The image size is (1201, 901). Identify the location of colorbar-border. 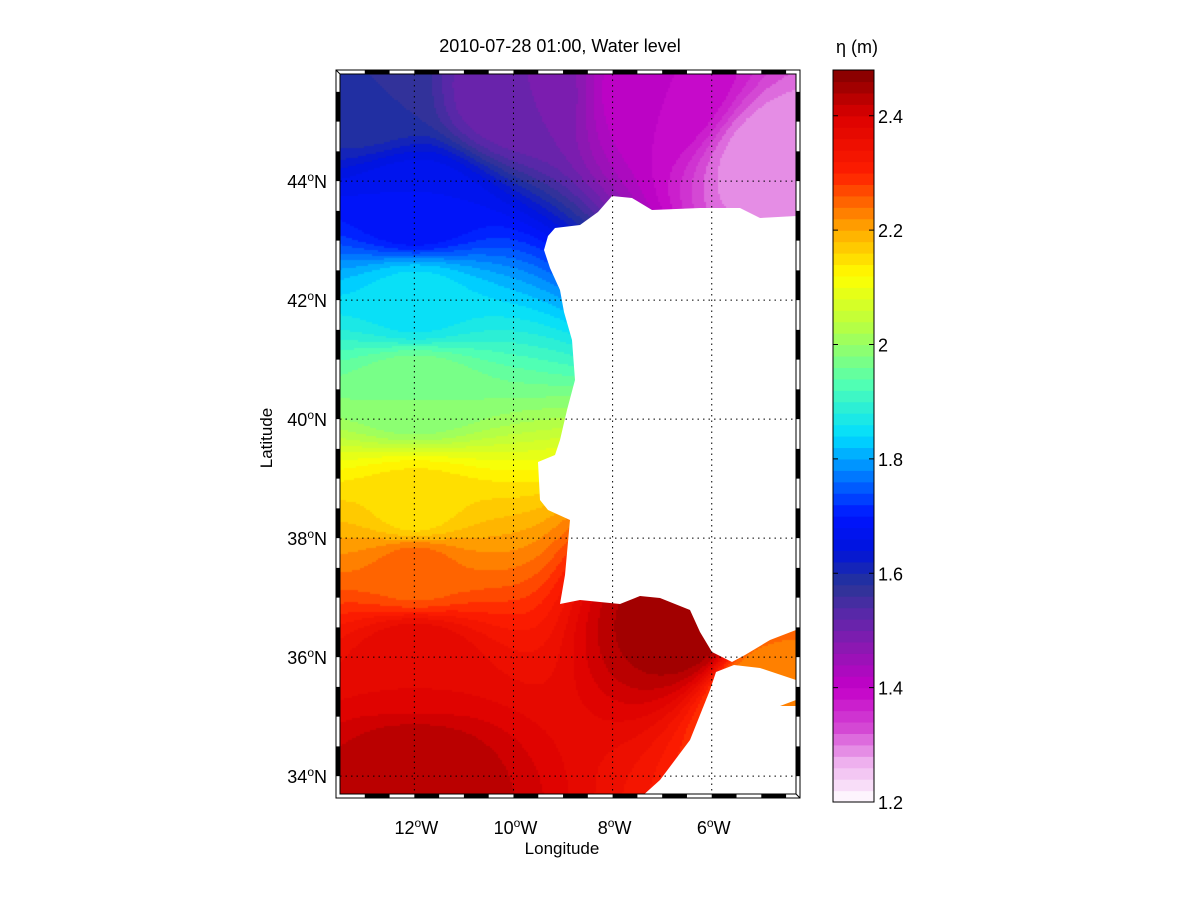
(853, 436).